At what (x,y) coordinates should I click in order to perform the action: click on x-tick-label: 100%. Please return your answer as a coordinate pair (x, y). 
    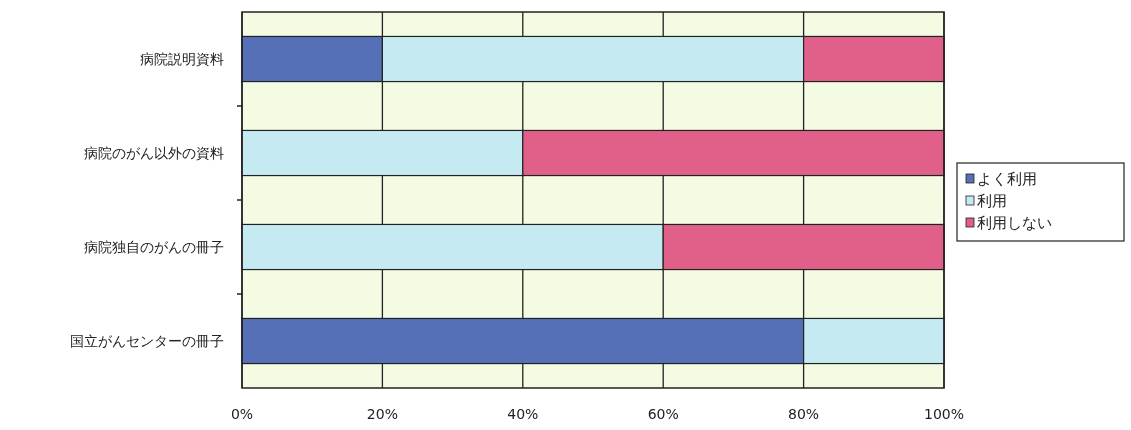
    Looking at the image, I should click on (944, 414).